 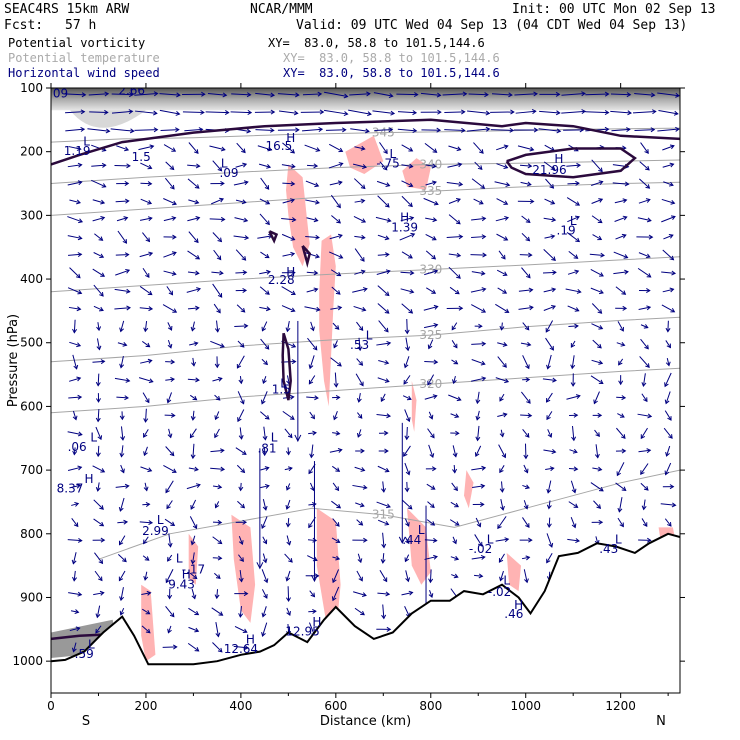 I want to click on theta-contour-label: 320, so click(x=430, y=384).